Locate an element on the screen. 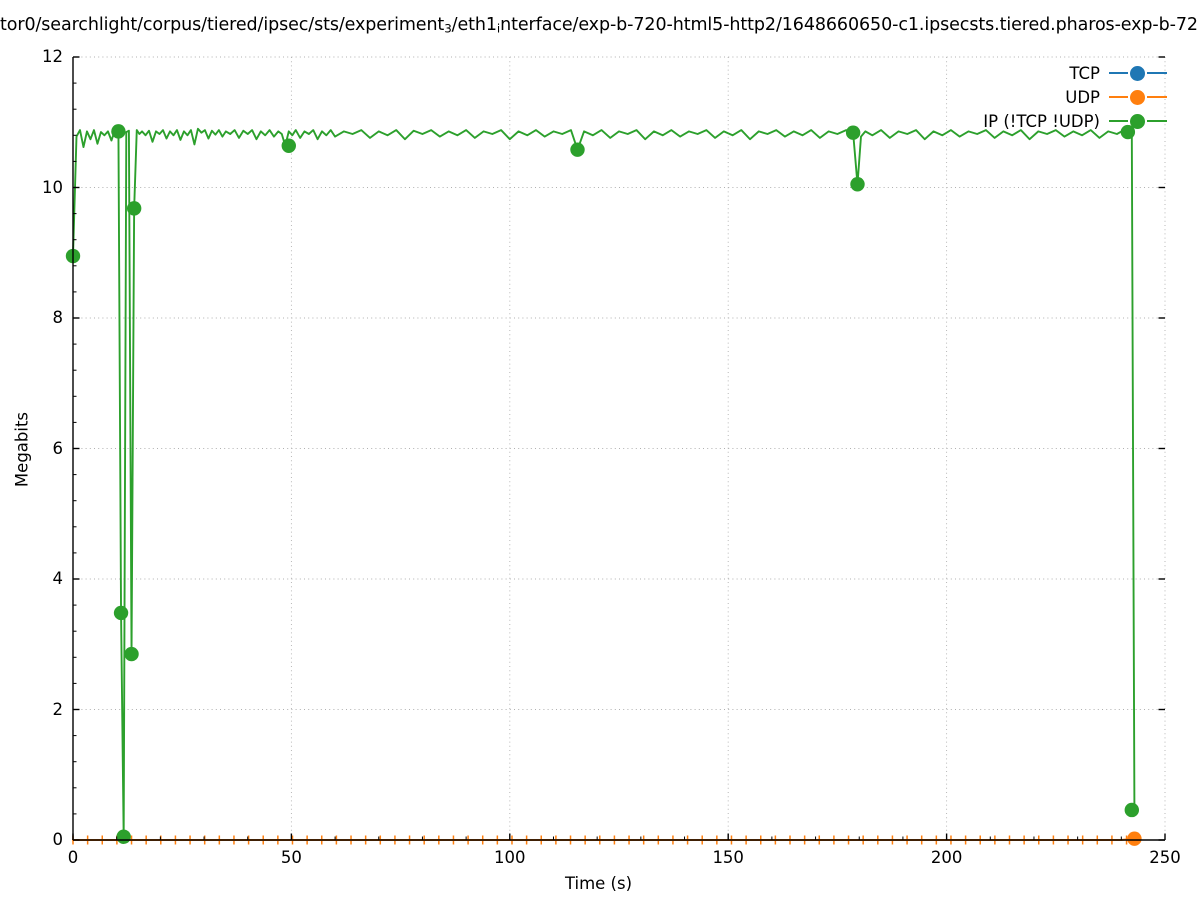 The height and width of the screenshot is (900, 1197). legend-label: UDP is located at coordinates (1082, 97).